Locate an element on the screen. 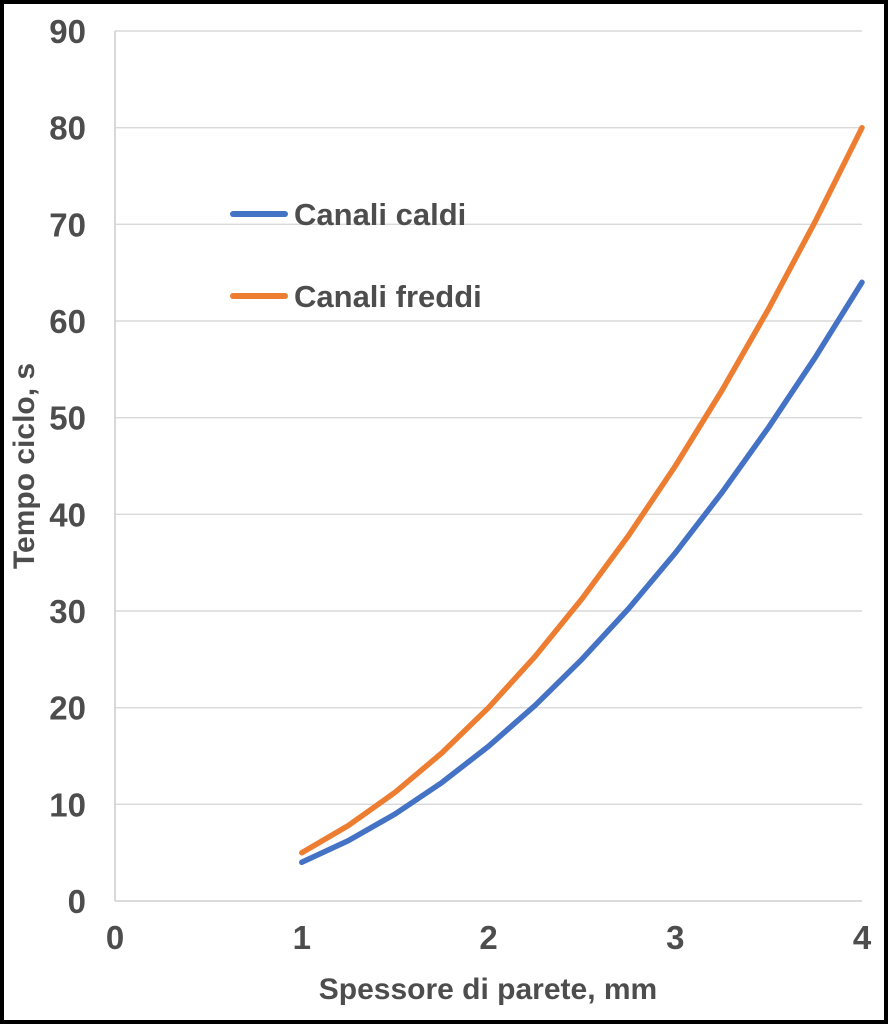 The height and width of the screenshot is (1024, 888). y-tick-label: 20 is located at coordinates (67, 708).